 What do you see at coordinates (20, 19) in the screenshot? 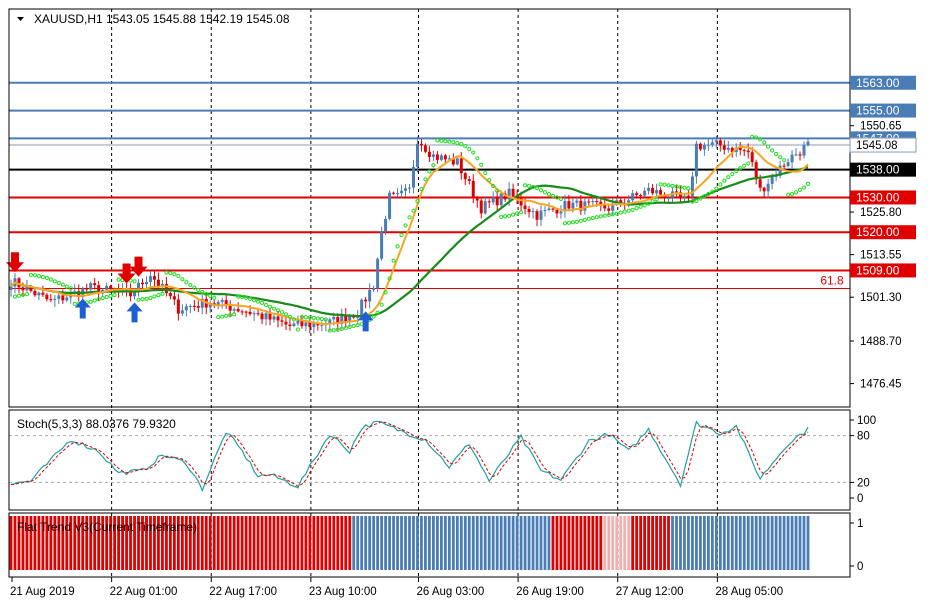
I see `dropdown-triangle-icon` at bounding box center [20, 19].